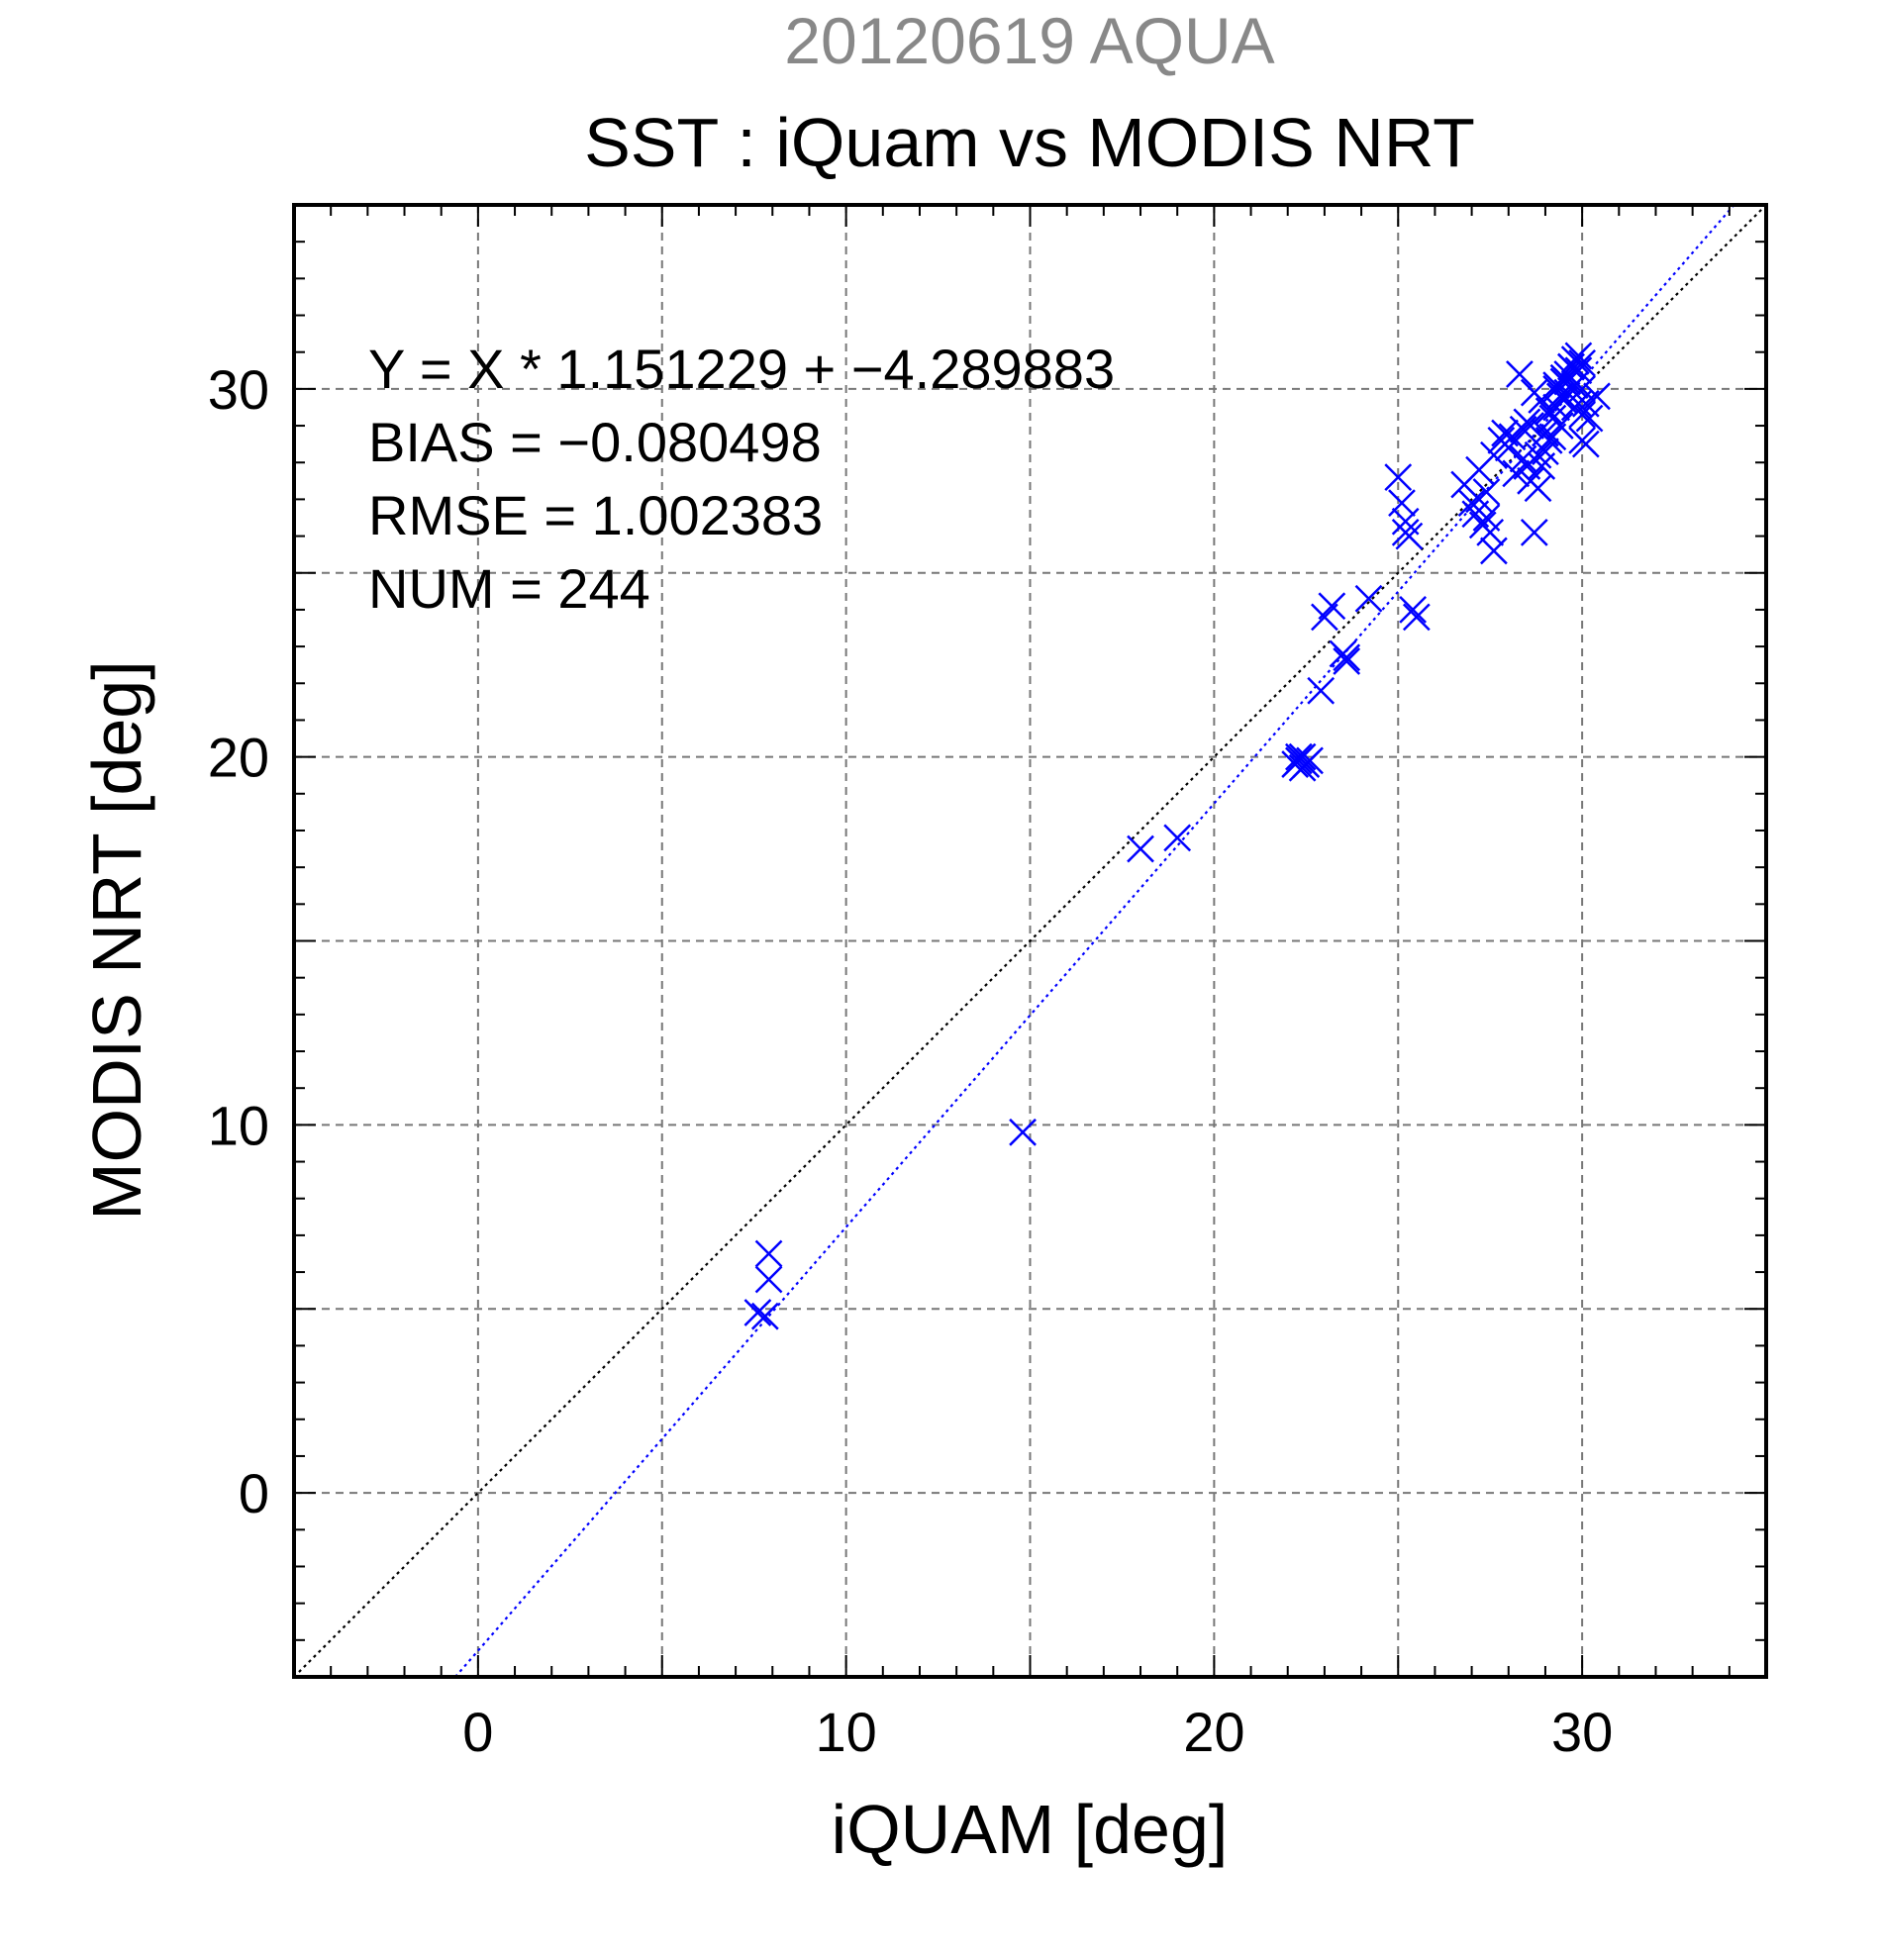  I want to click on x-tick-label: 10, so click(845, 1732).